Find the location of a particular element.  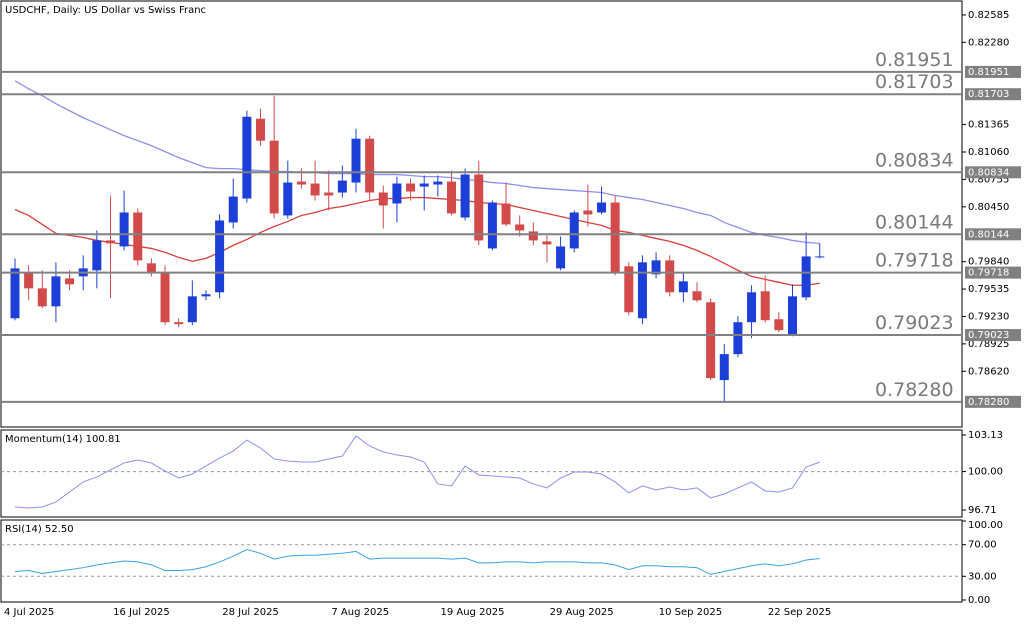

y-tick-label: 0.00 is located at coordinates (979, 600).